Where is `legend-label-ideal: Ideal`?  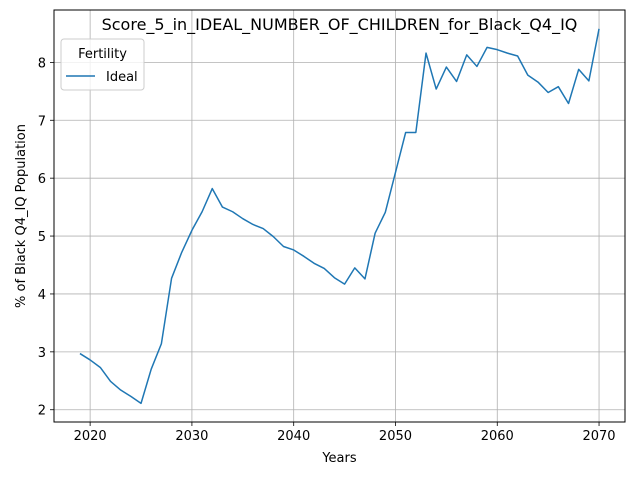
legend-label-ideal: Ideal is located at coordinates (122, 77).